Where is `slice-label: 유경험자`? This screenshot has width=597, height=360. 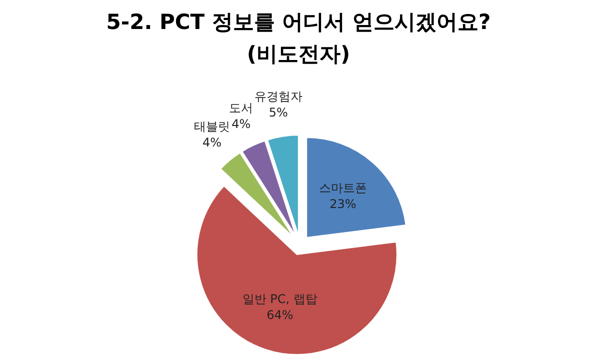 slice-label: 유경험자 is located at coordinates (278, 97).